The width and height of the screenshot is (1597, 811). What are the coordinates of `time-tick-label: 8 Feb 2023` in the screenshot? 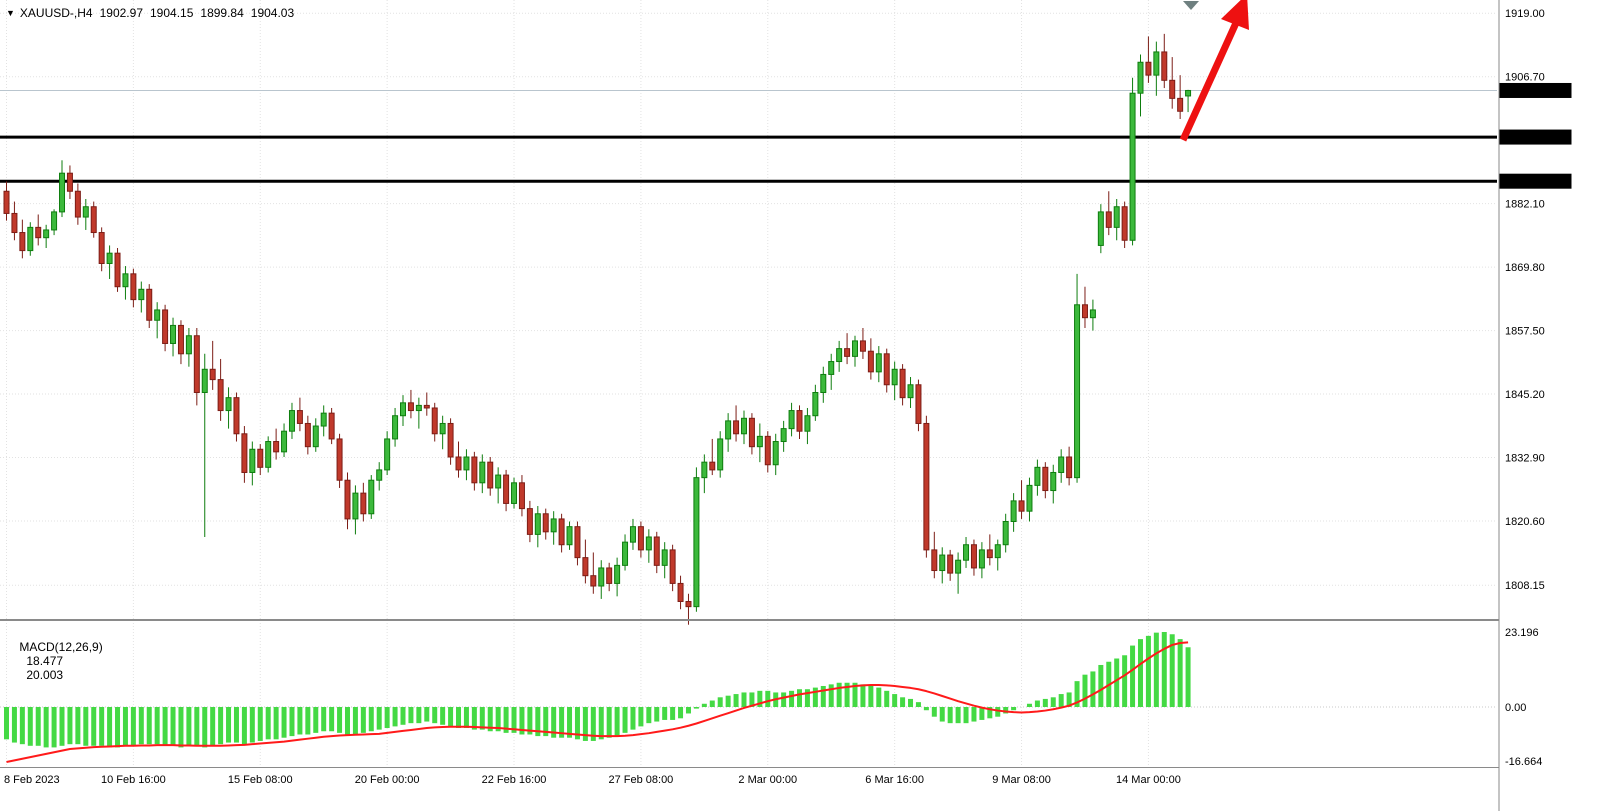 It's located at (32, 780).